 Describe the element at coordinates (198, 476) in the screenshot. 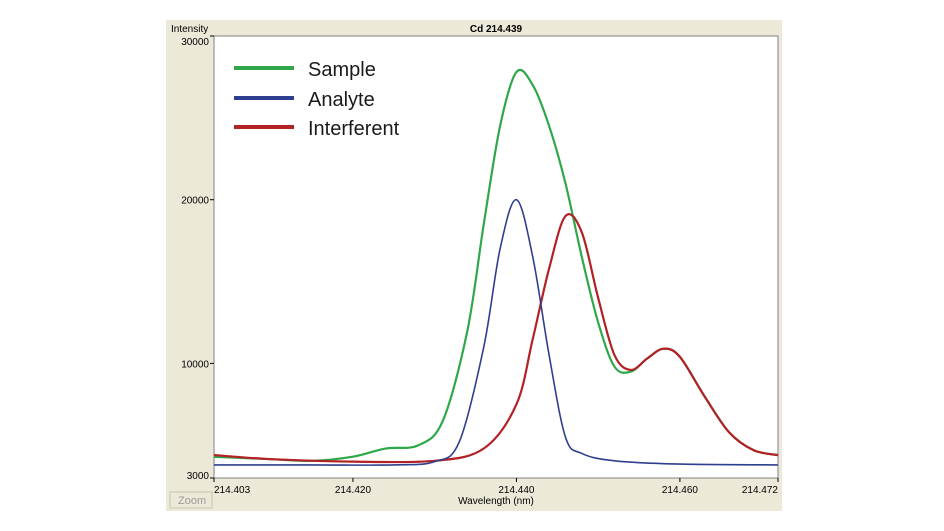

I see `y-tick-label: 3000` at that location.